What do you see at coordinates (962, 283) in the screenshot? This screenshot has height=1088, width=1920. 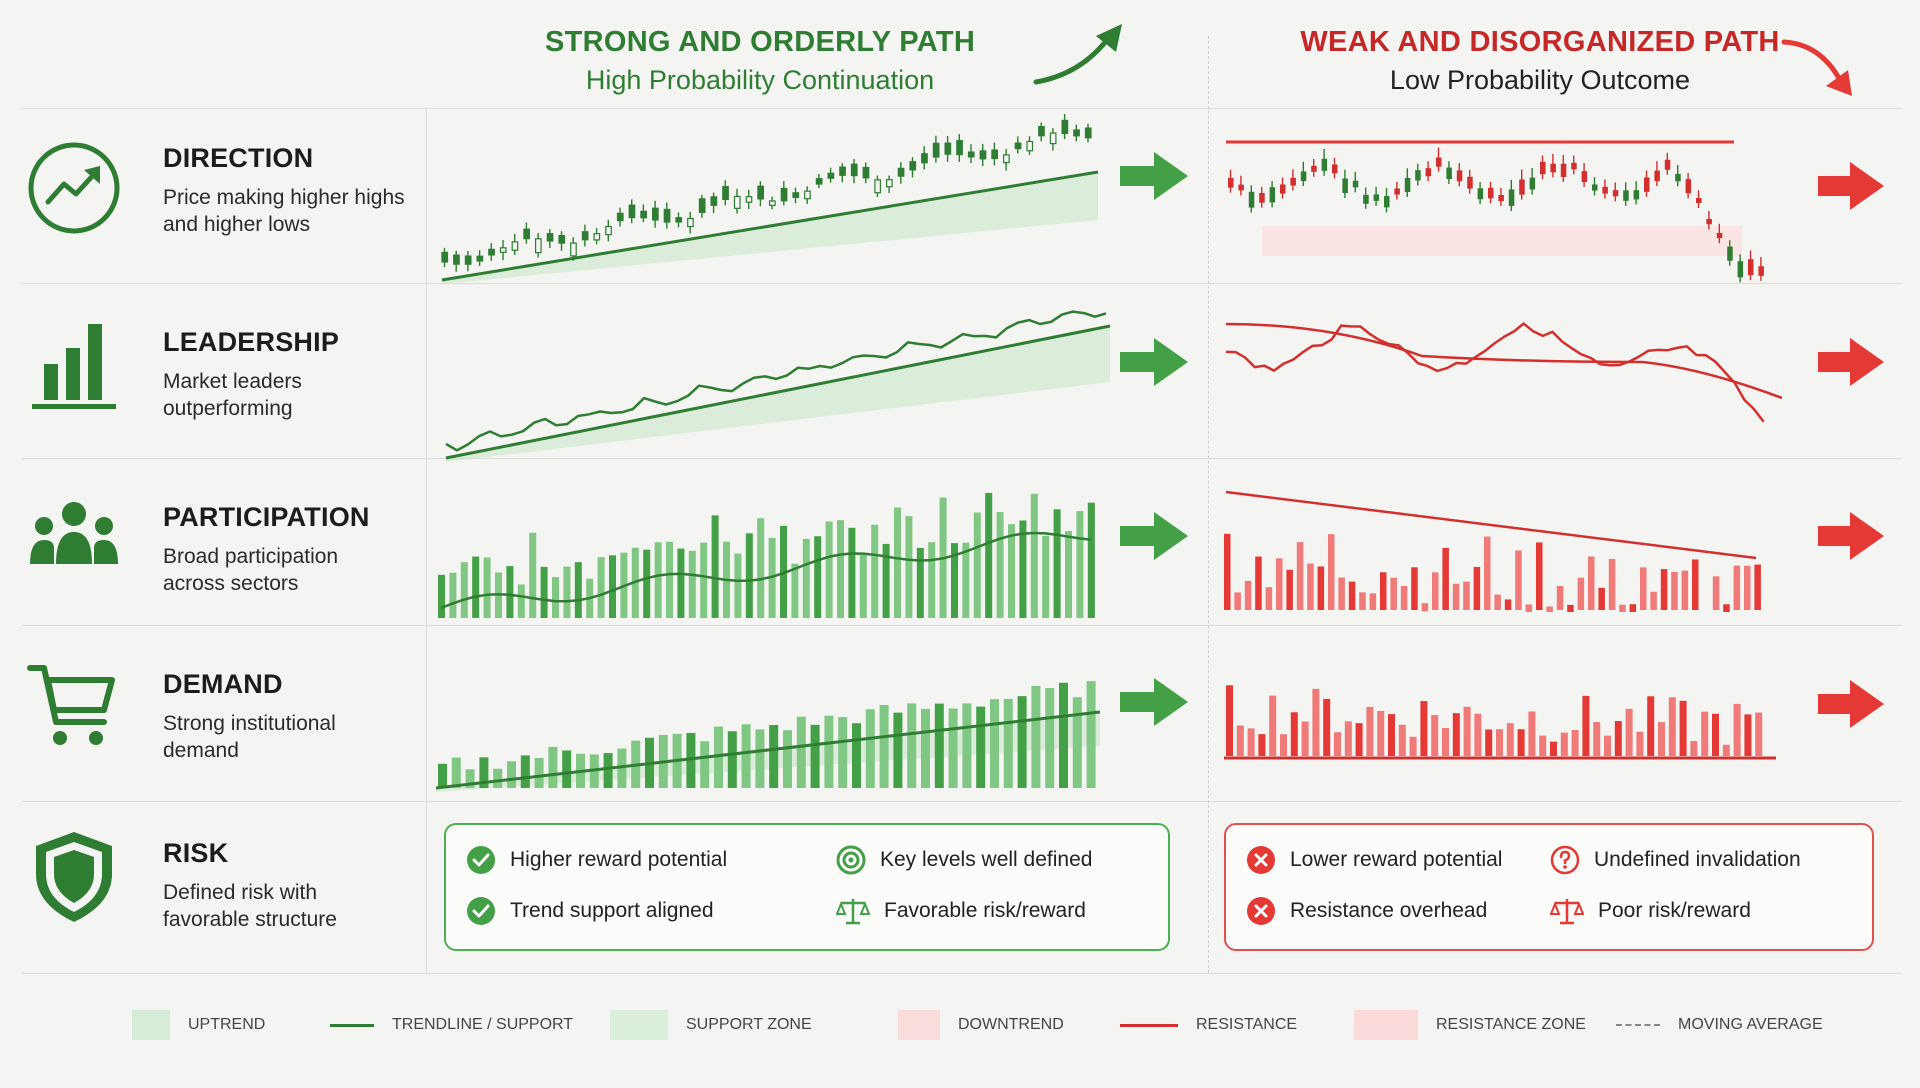 I see `row-divider` at bounding box center [962, 283].